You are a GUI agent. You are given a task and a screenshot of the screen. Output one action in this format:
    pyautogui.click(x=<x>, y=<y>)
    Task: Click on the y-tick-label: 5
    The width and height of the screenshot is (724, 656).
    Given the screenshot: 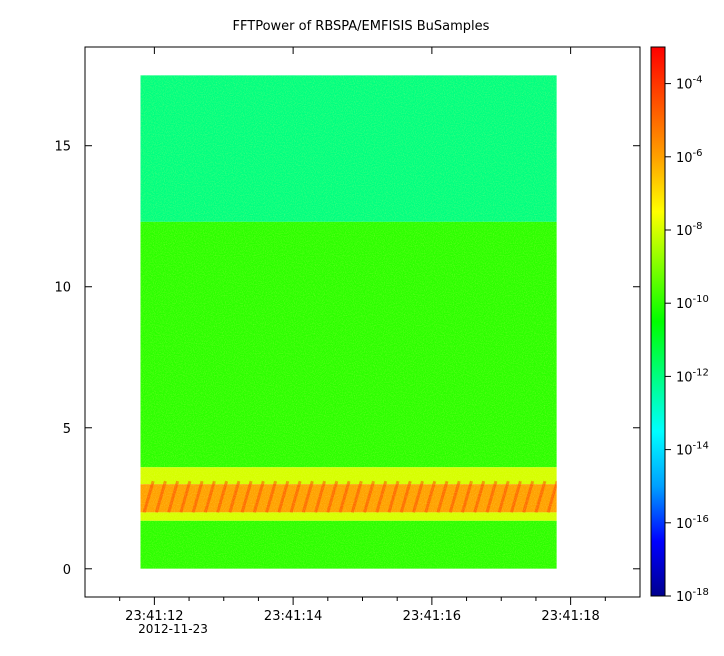 What is the action you would take?
    pyautogui.click(x=67, y=429)
    